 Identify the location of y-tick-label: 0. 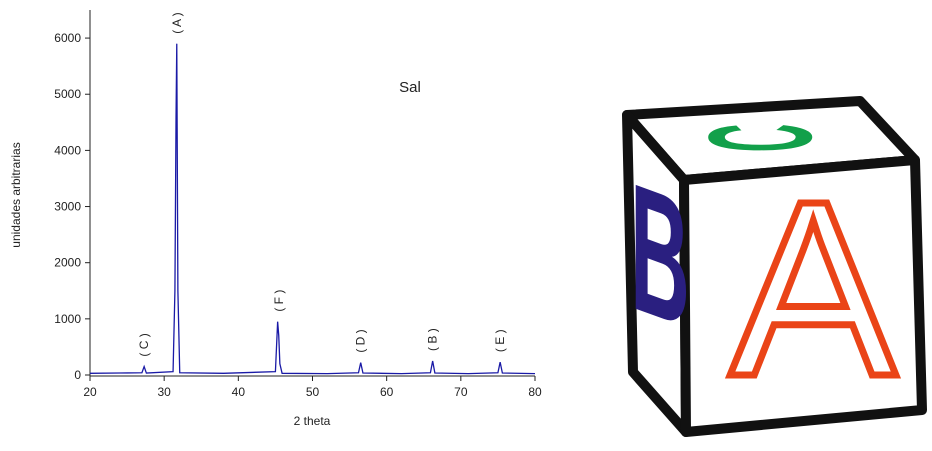
(77, 375).